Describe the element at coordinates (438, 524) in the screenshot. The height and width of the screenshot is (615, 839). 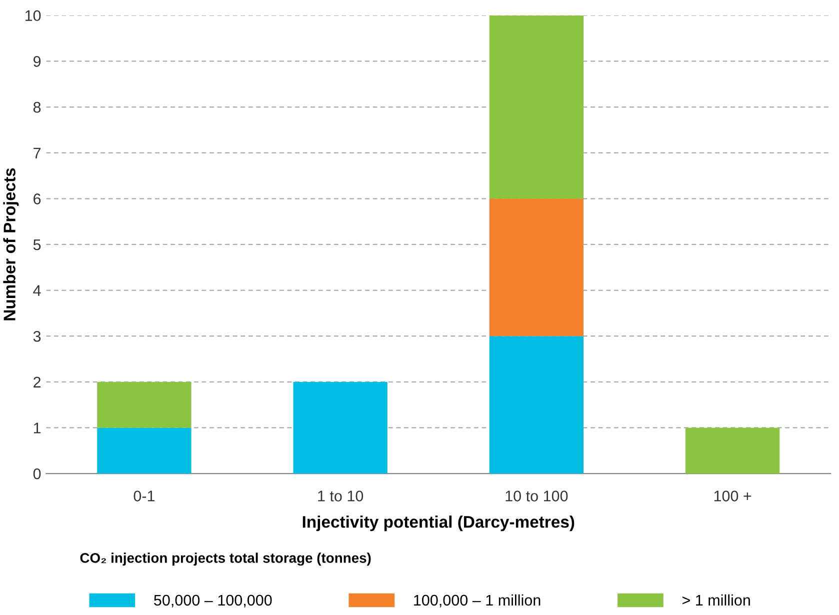
I see `x-axis-title: Injectivity potential (Darcy-metres)` at that location.